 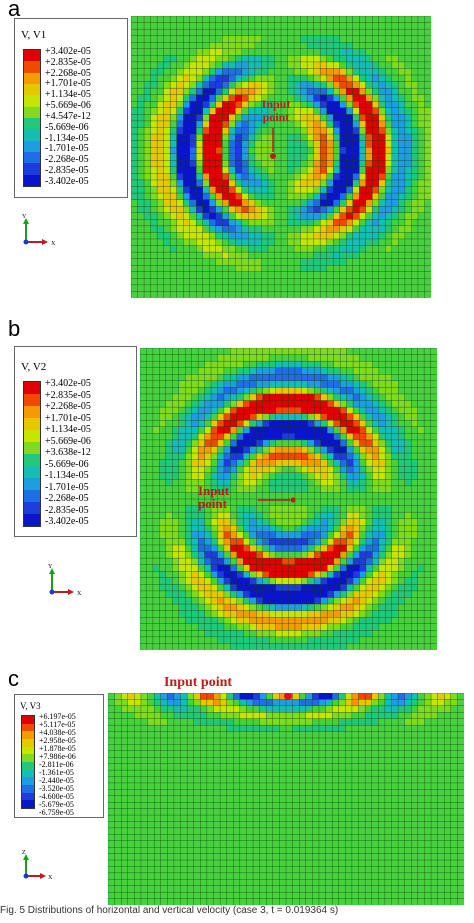 I want to click on colorbar-tick-label: -2.835e-05, so click(x=67, y=510).